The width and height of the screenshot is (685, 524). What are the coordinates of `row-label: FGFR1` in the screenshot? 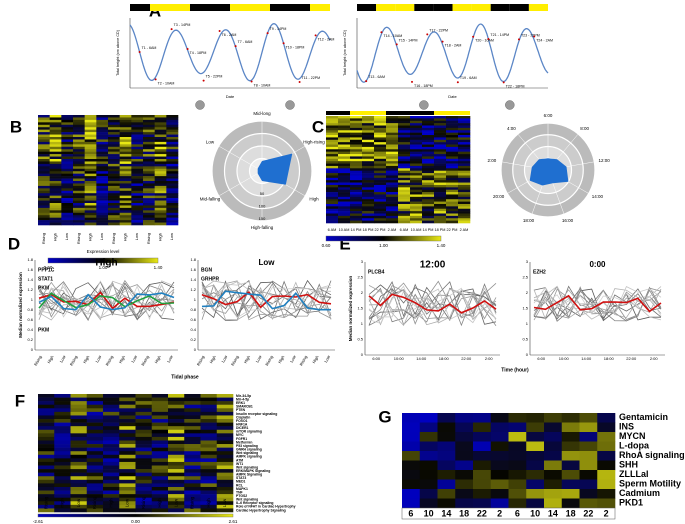 It's located at (241, 439).